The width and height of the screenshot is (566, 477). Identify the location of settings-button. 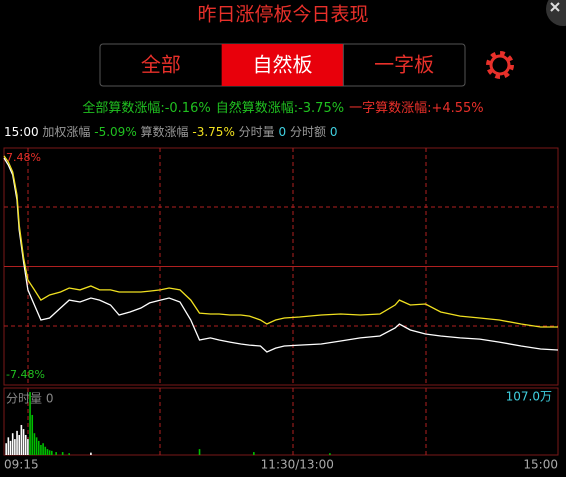
(500, 65).